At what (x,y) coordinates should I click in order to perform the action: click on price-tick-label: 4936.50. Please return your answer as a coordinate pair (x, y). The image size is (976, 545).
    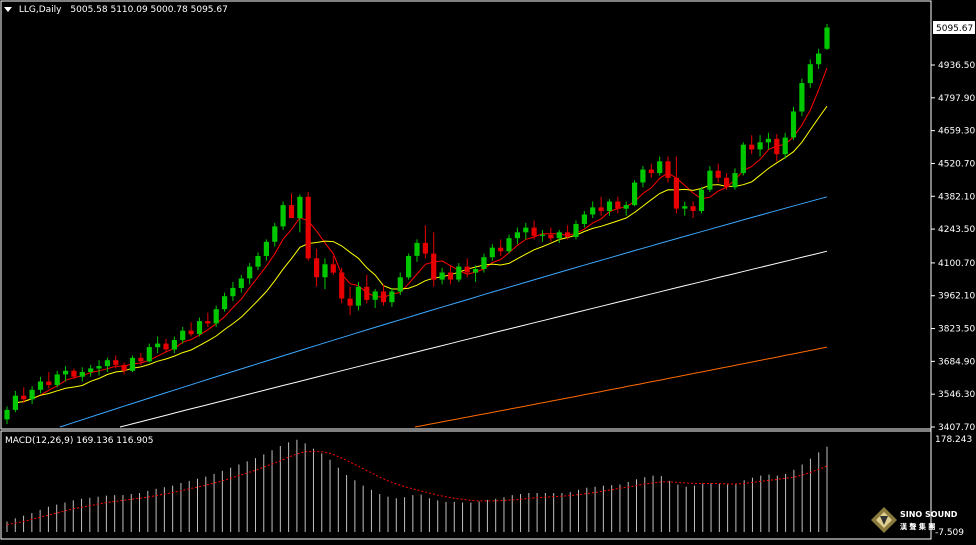
    Looking at the image, I should click on (956, 66).